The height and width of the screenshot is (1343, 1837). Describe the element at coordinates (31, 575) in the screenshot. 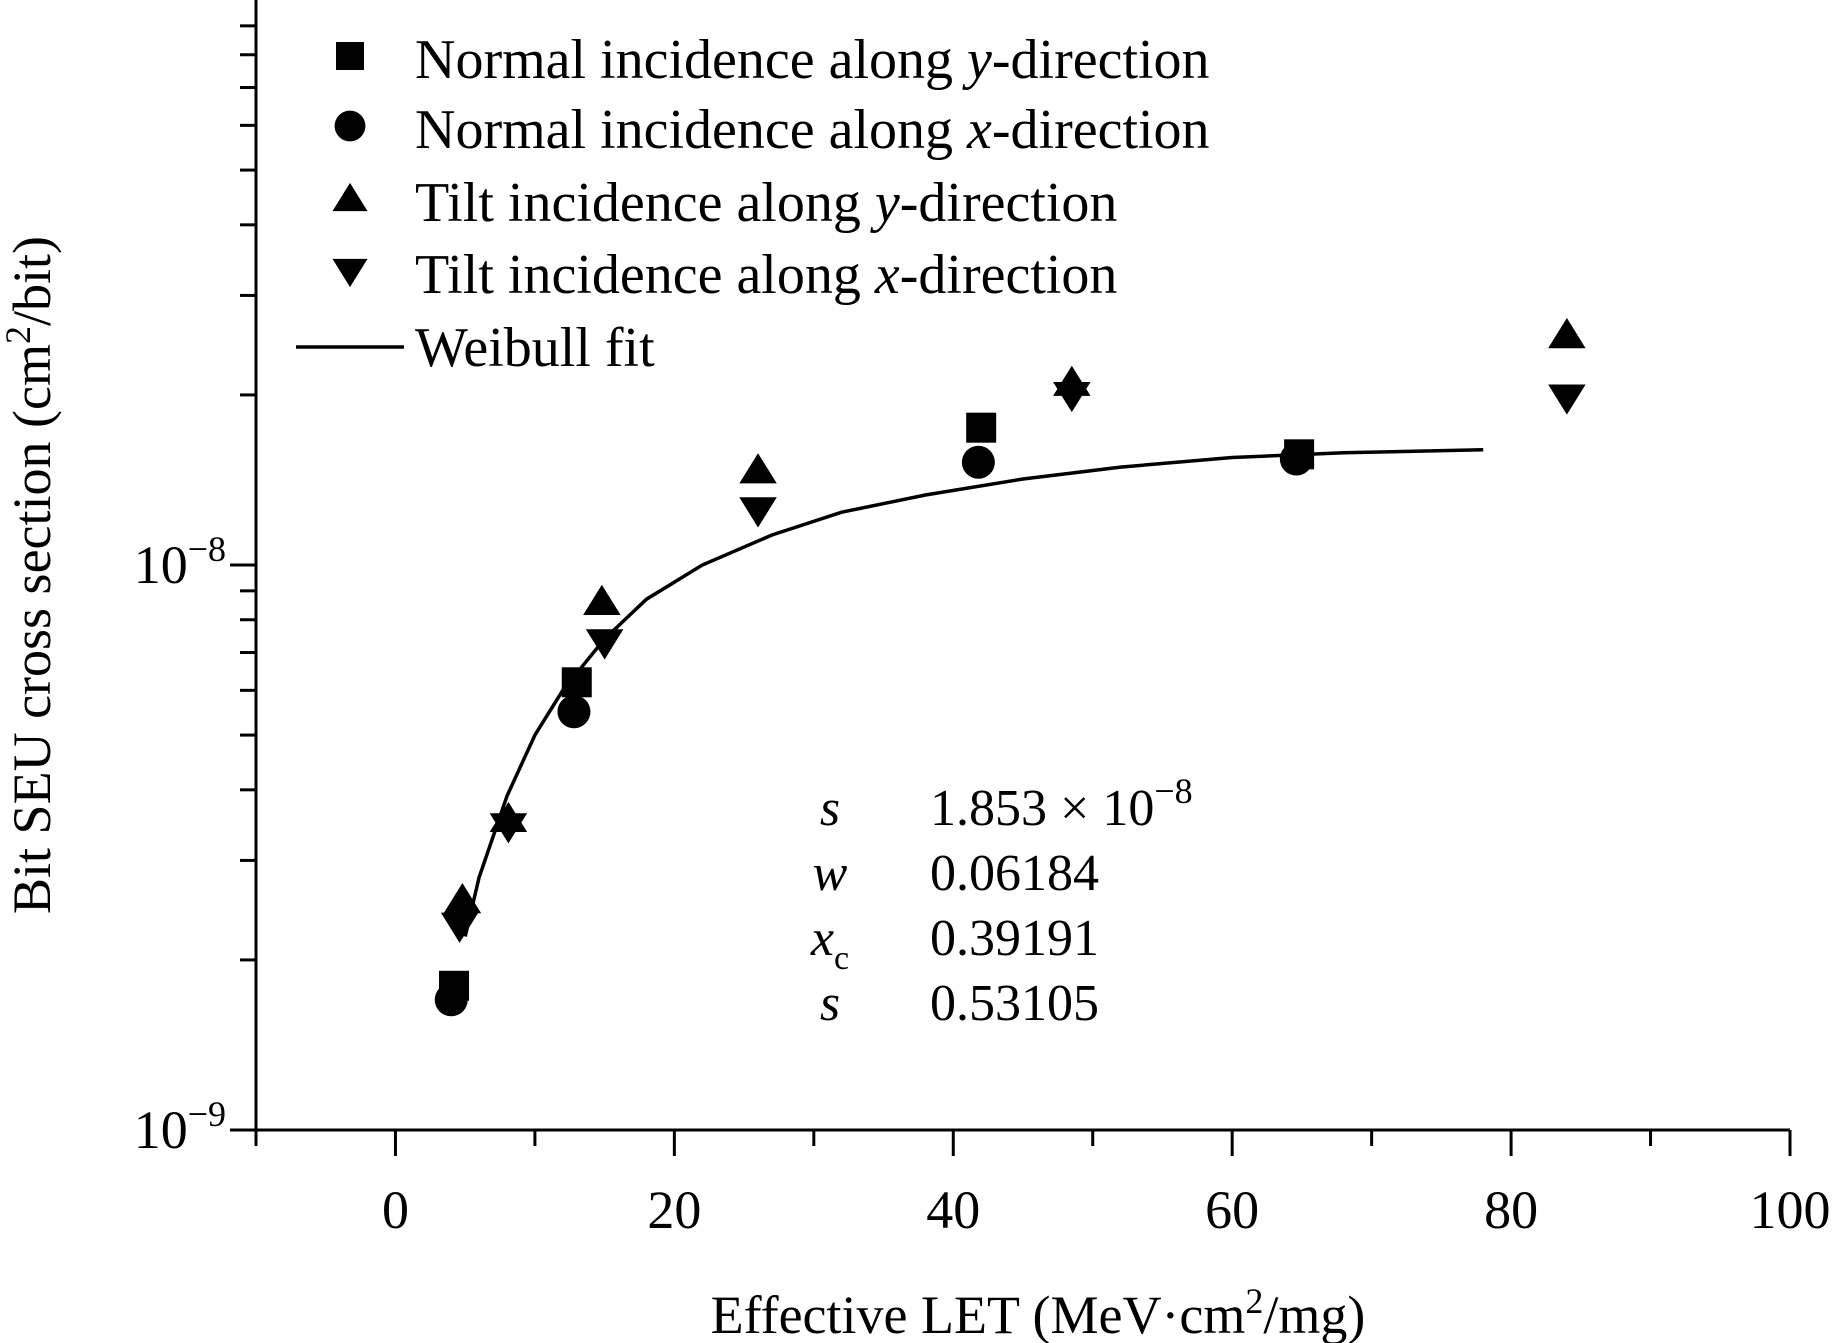

I see `y-axis-title: Bit SEU cross section (cm2/bit)` at that location.